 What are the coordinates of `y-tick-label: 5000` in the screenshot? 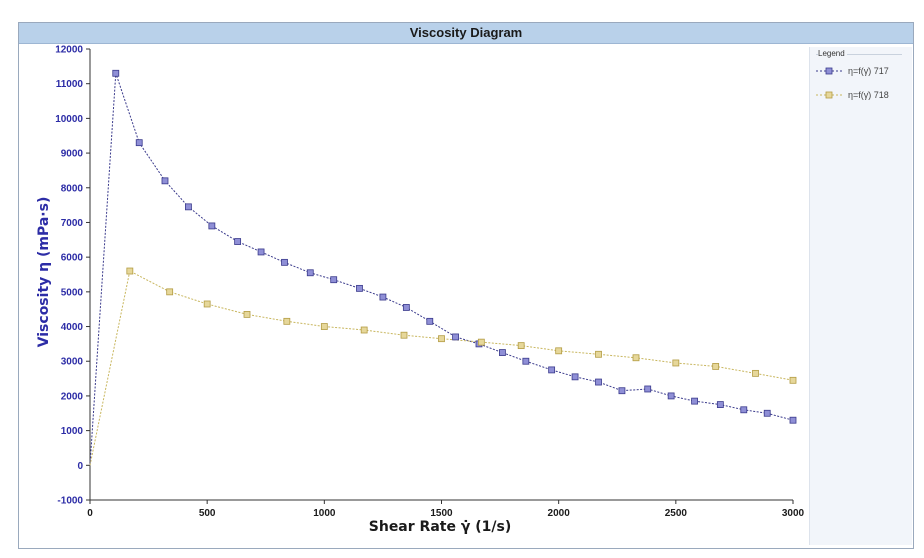 It's located at (72, 292).